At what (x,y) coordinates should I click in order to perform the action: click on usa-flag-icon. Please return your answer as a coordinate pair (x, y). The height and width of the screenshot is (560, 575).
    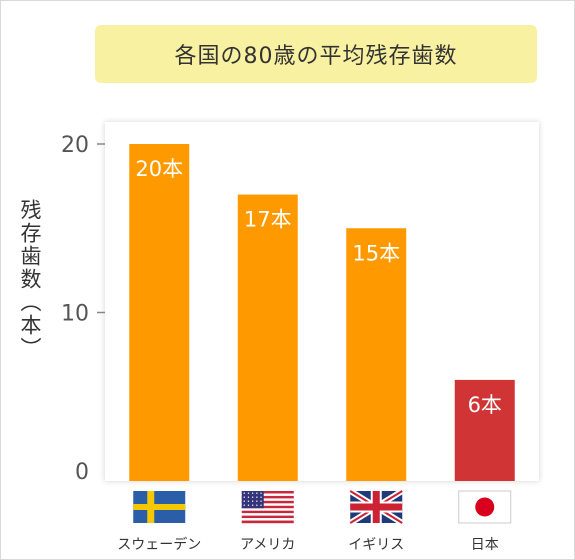
    Looking at the image, I should click on (267, 507).